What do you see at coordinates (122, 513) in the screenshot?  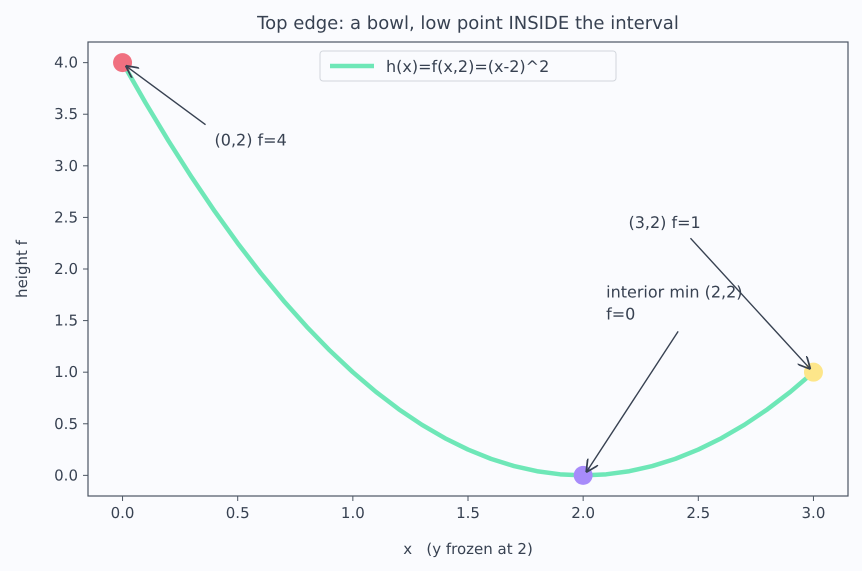 I see `x-tick-label: 0.0` at bounding box center [122, 513].